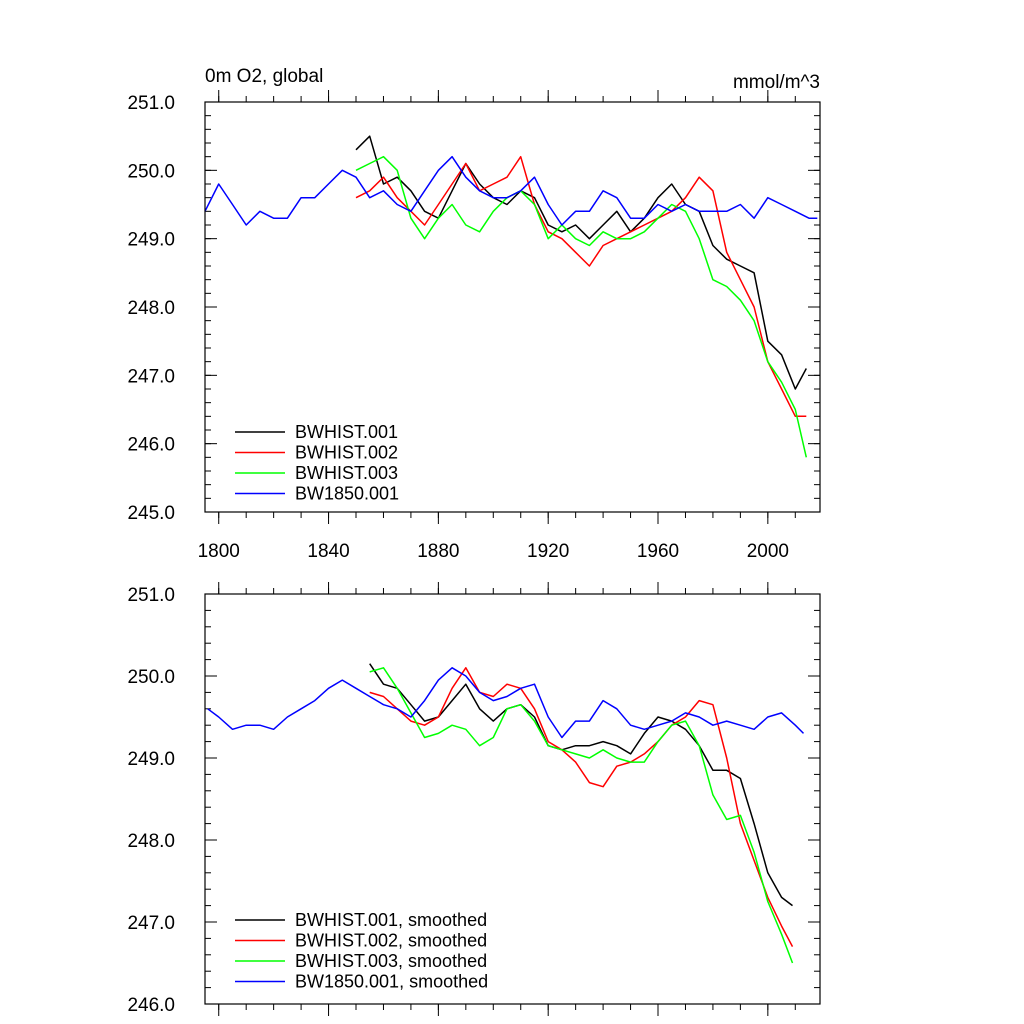 This screenshot has width=1024, height=1024. I want to click on x-tick-label: 1800, so click(219, 551).